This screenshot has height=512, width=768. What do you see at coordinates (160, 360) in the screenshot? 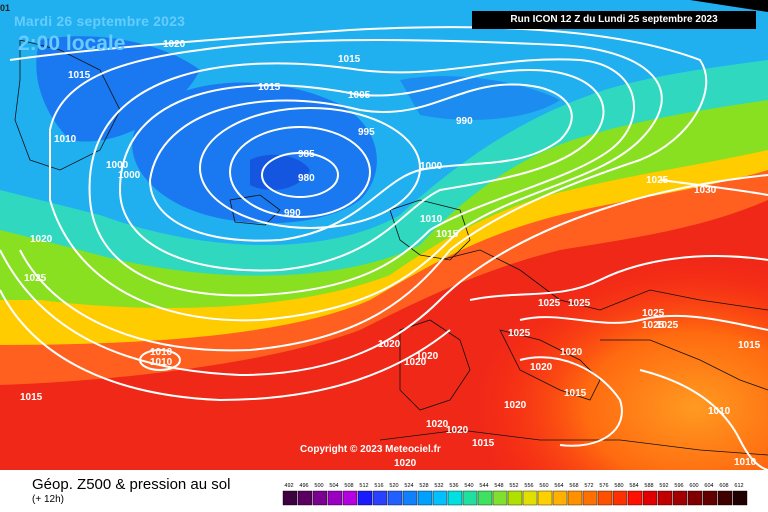
I see `isobar-1010c` at bounding box center [160, 360].